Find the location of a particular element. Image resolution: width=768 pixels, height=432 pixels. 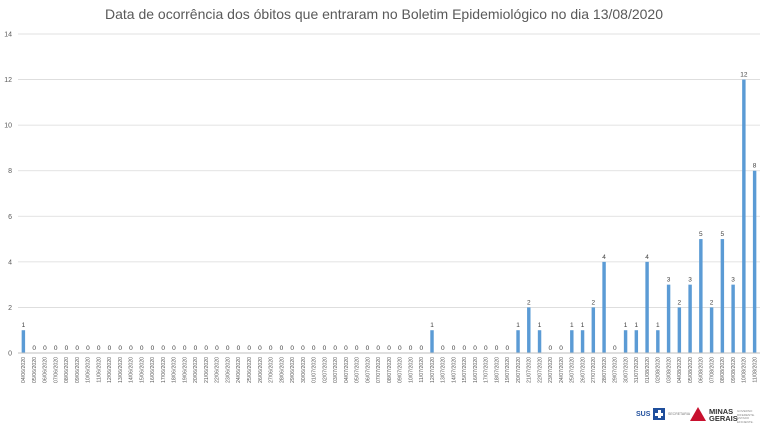

minas-gerais-subtitle: GOVERNO DIFERENTE. ESTADO EFICIENTE. is located at coordinates (746, 416).